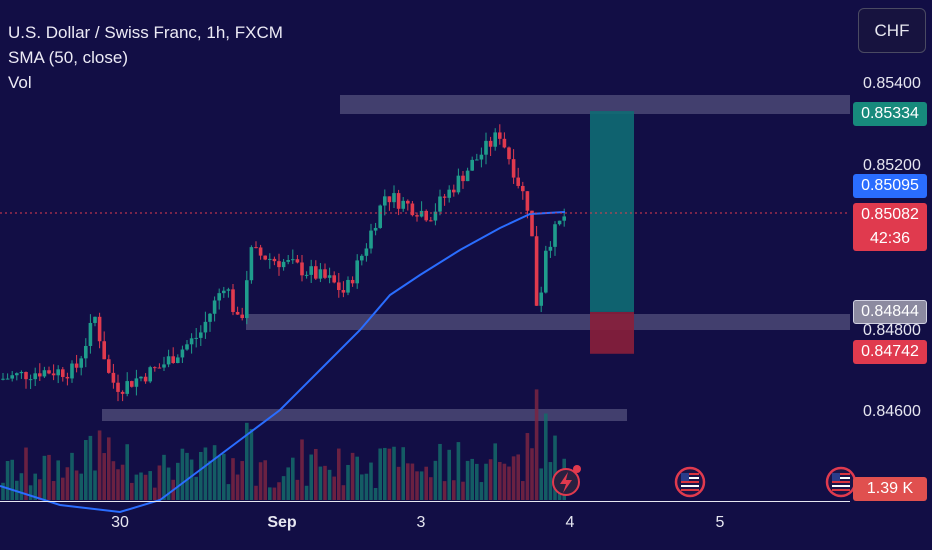 Image resolution: width=932 pixels, height=550 pixels. I want to click on lightning-glyph, so click(566, 482).